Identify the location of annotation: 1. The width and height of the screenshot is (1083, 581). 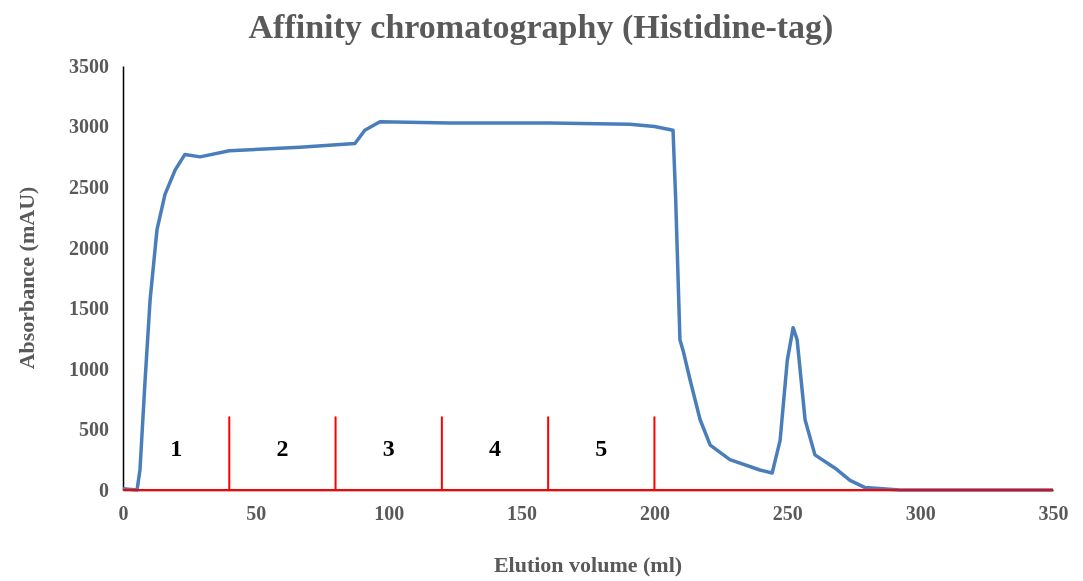
(176, 447).